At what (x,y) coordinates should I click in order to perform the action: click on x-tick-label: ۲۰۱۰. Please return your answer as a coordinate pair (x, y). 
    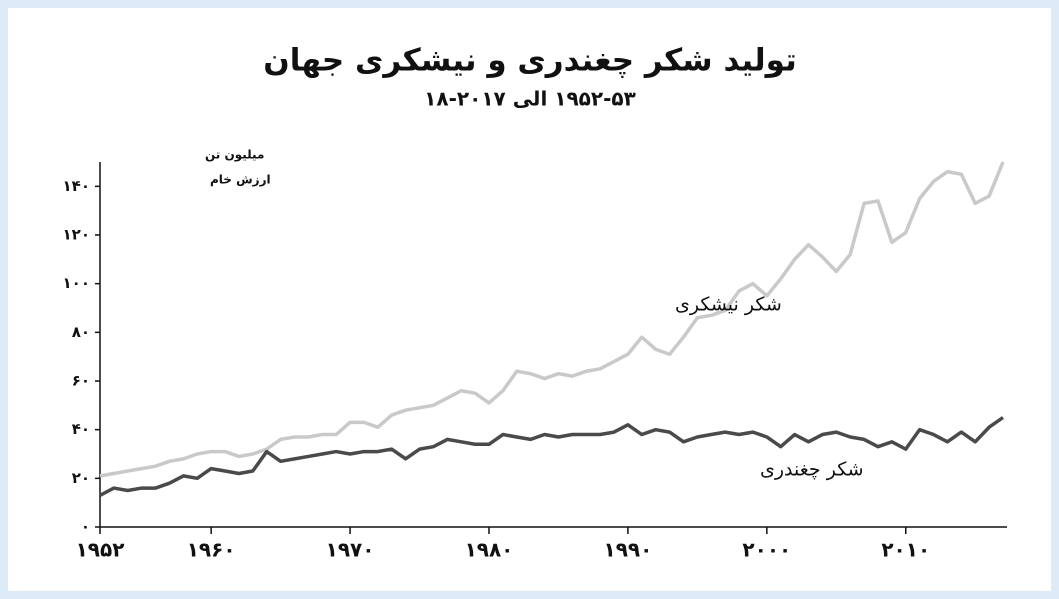
    Looking at the image, I should click on (905, 550).